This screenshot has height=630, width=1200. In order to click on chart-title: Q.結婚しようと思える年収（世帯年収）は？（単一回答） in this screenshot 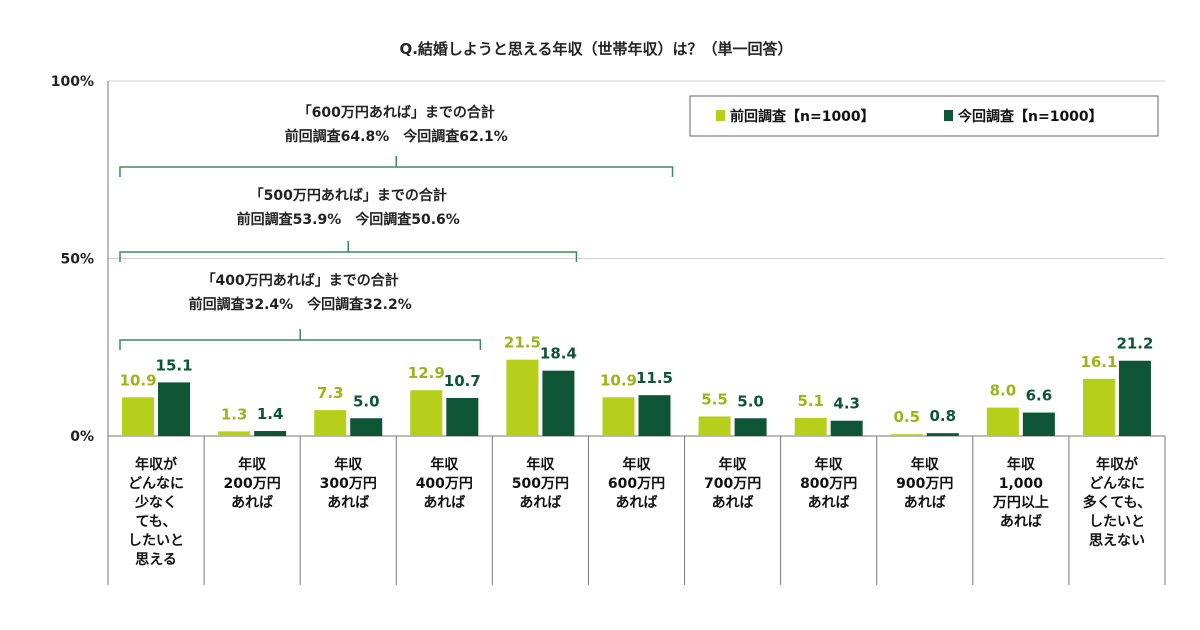, I will do `click(595, 49)`.